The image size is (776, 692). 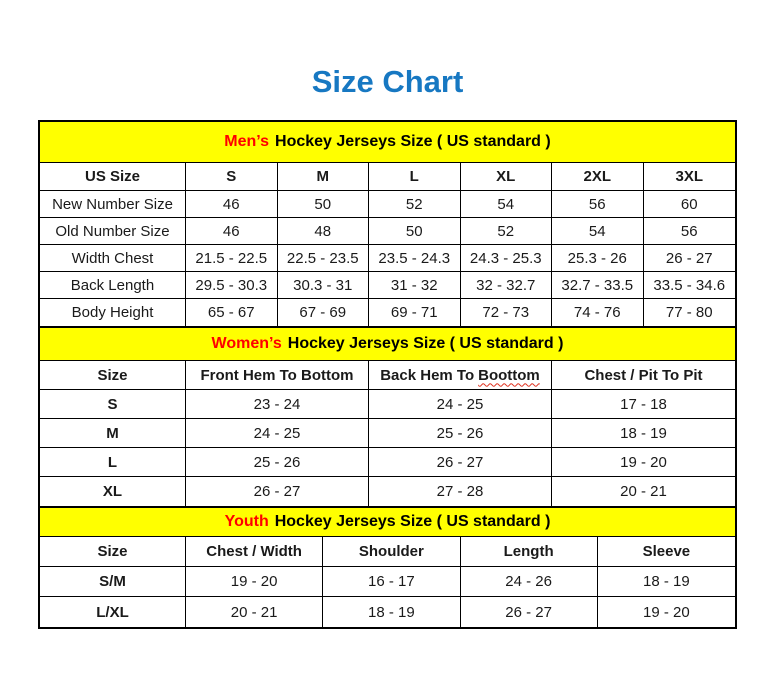 What do you see at coordinates (506, 177) in the screenshot?
I see `mens-col-header: XL` at bounding box center [506, 177].